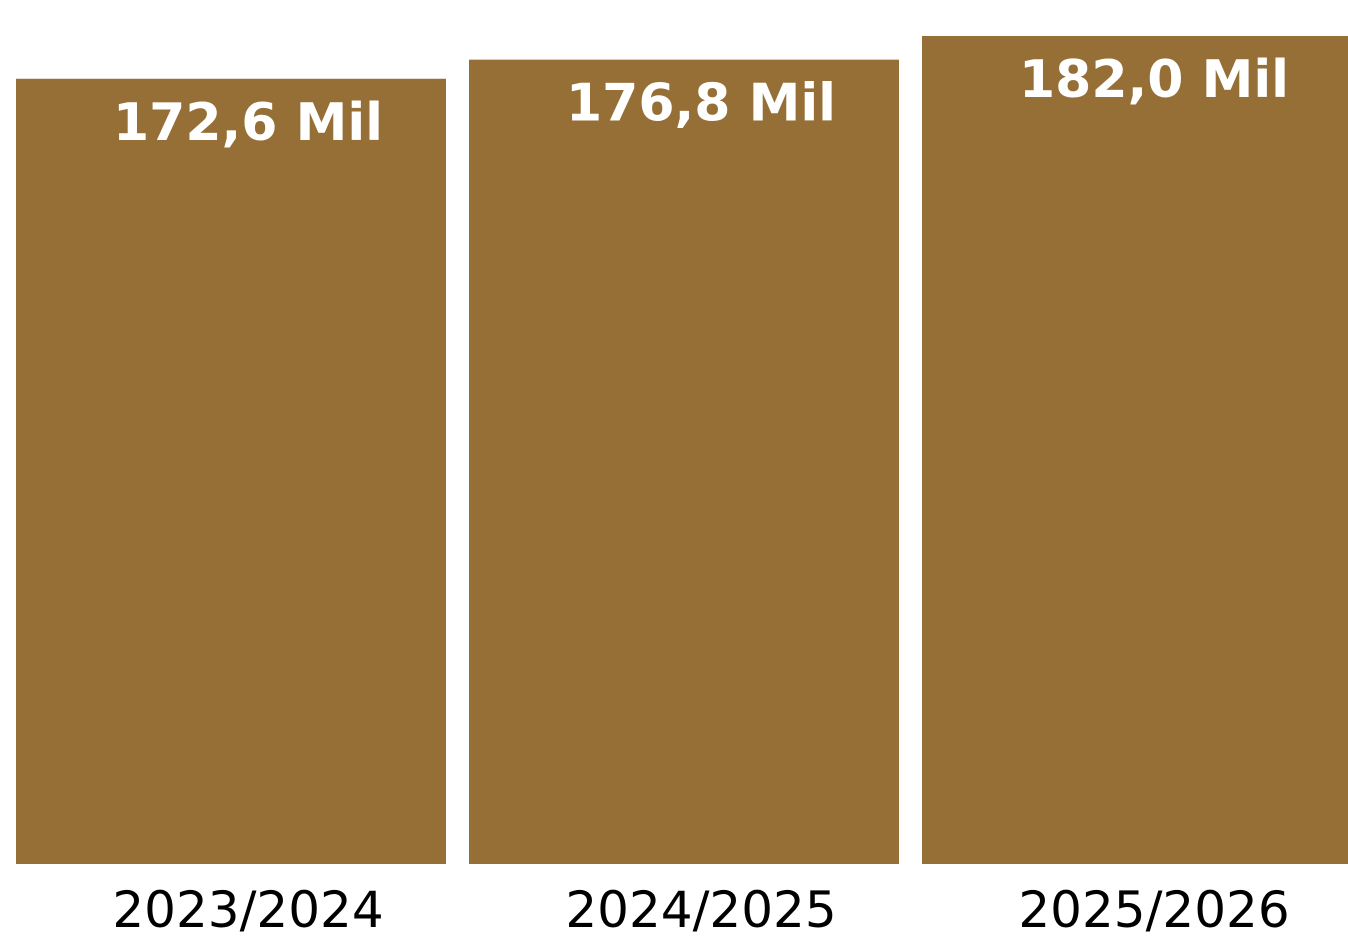 The height and width of the screenshot is (940, 1348). What do you see at coordinates (247, 910) in the screenshot?
I see `x-tick-label-2023-2024: 2023/2024` at bounding box center [247, 910].